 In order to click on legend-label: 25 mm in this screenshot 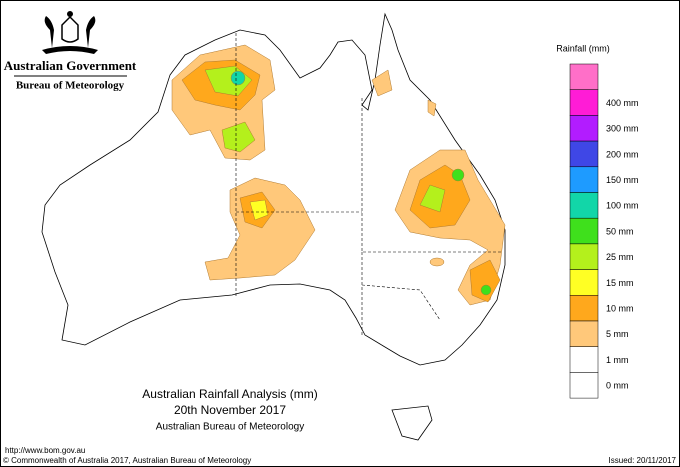, I will do `click(620, 257)`.